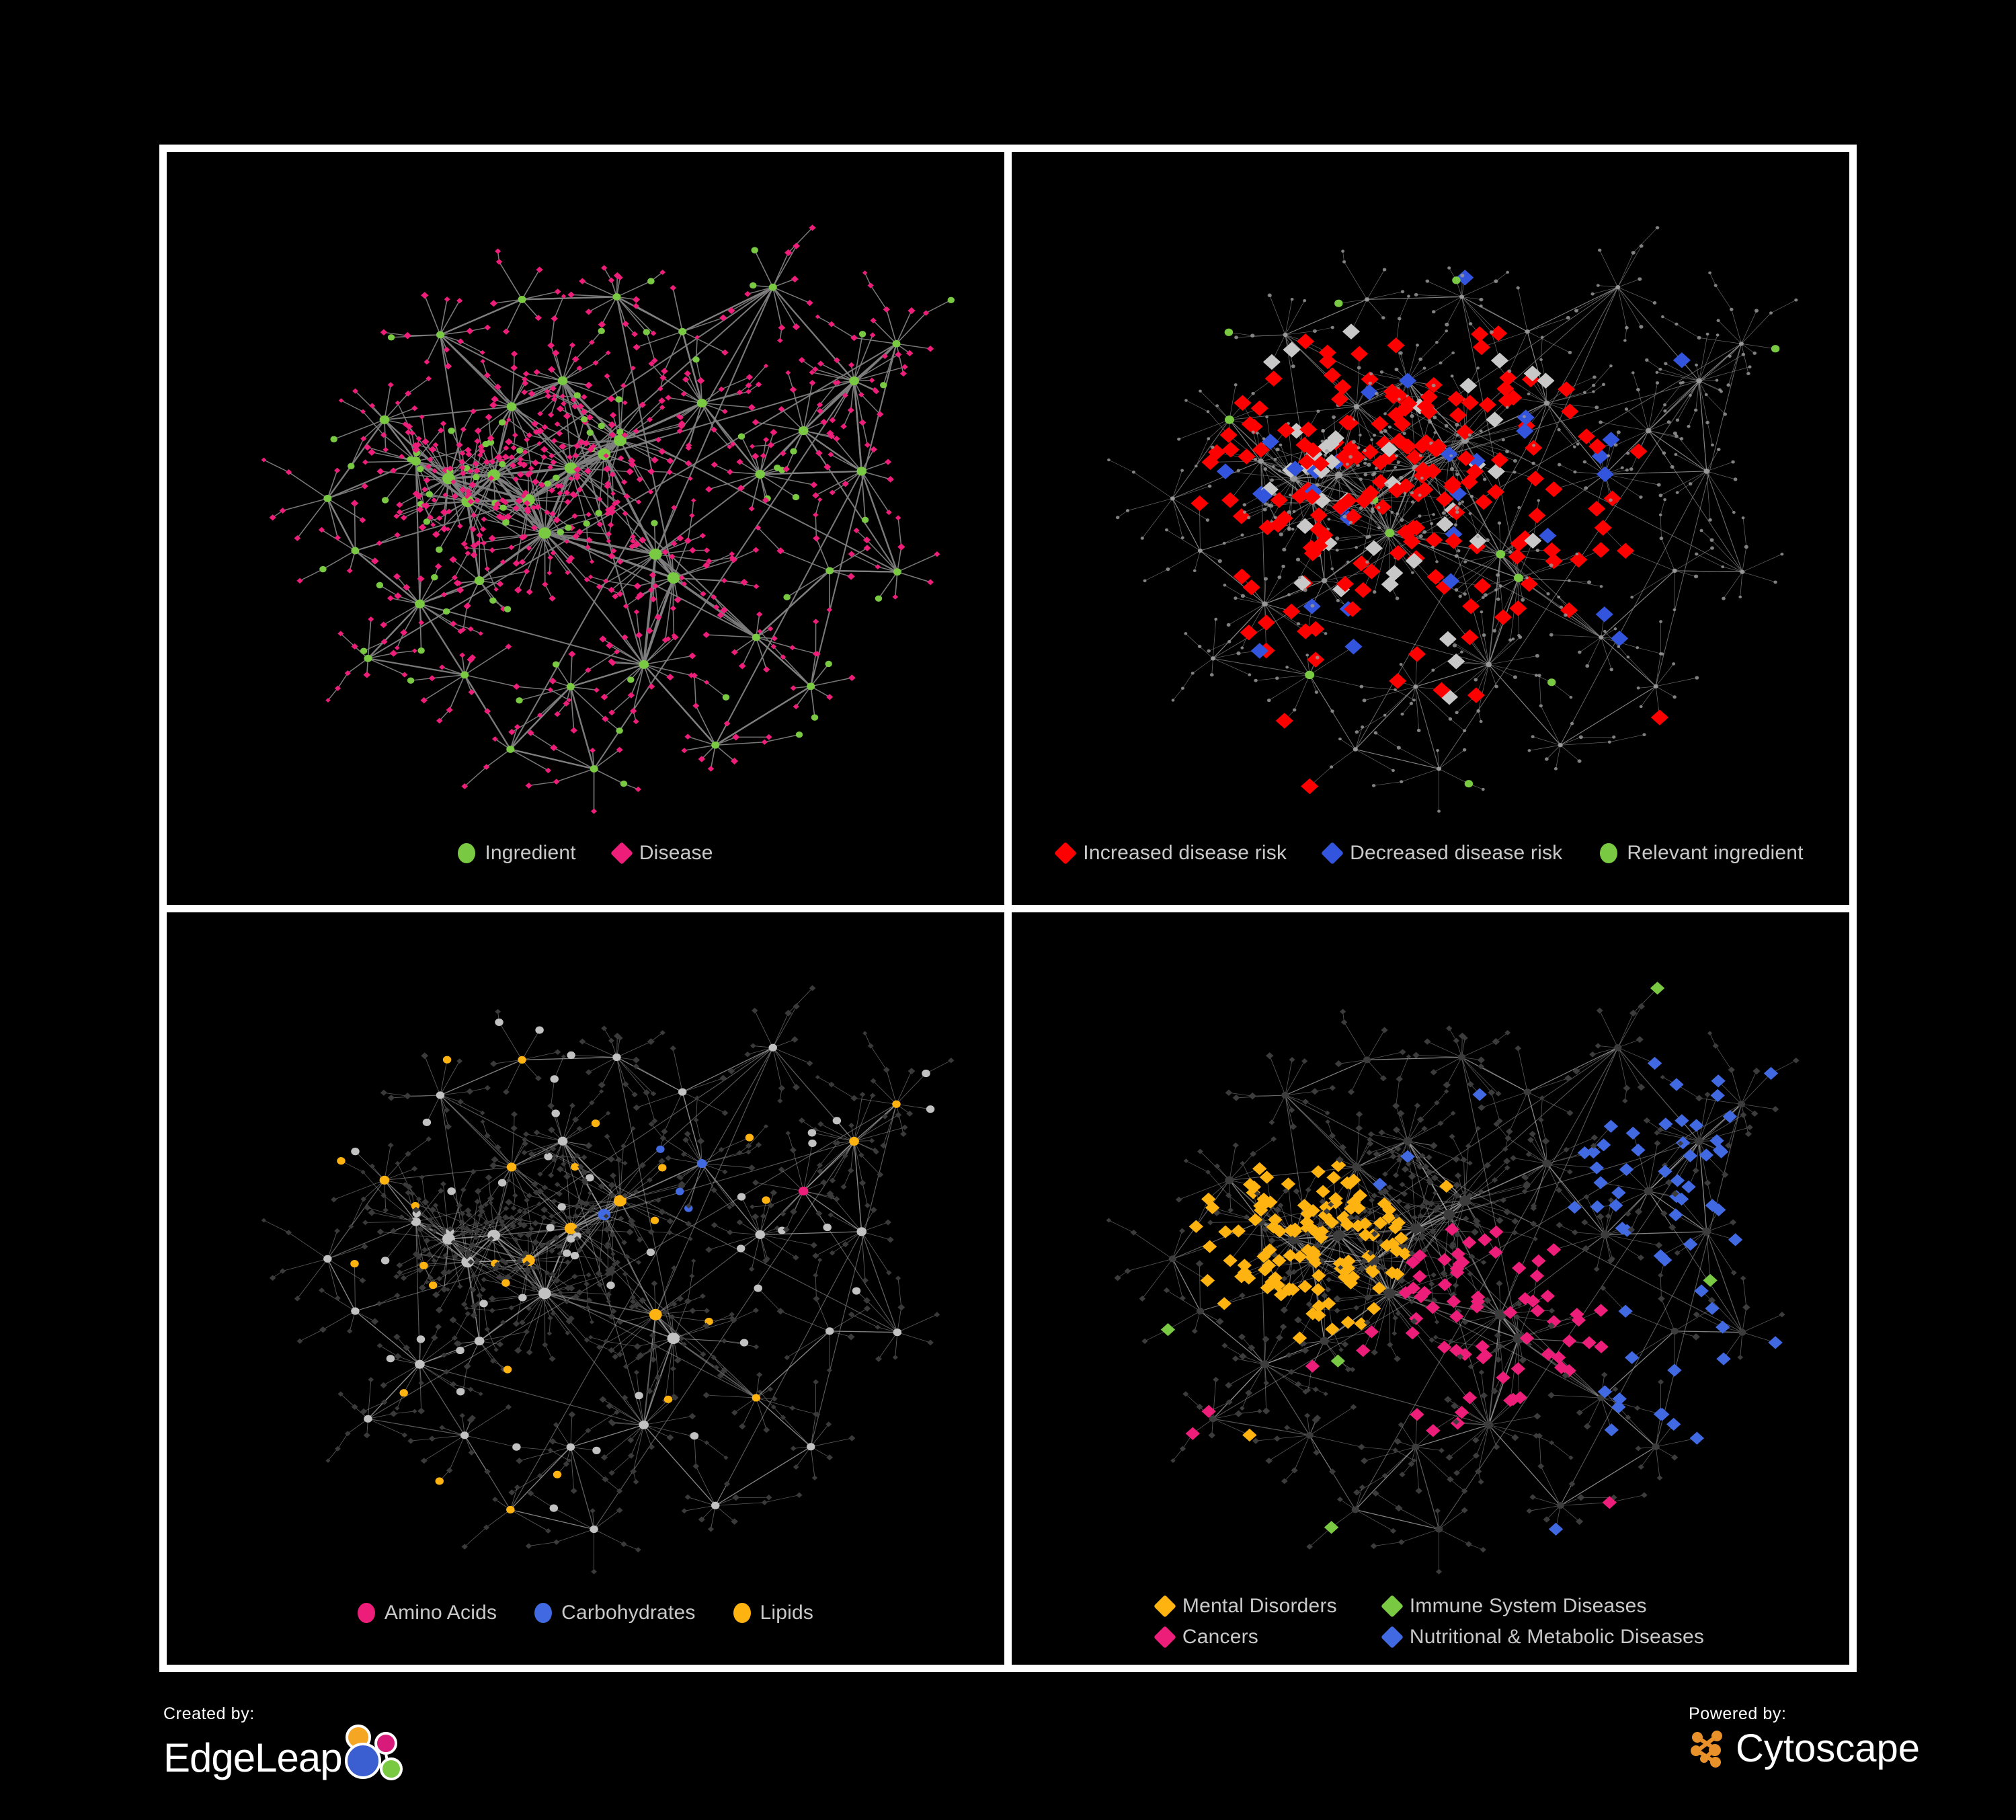 Image resolution: width=2016 pixels, height=1820 pixels. I want to click on legend-item-cancers: Cancers, so click(1245, 1637).